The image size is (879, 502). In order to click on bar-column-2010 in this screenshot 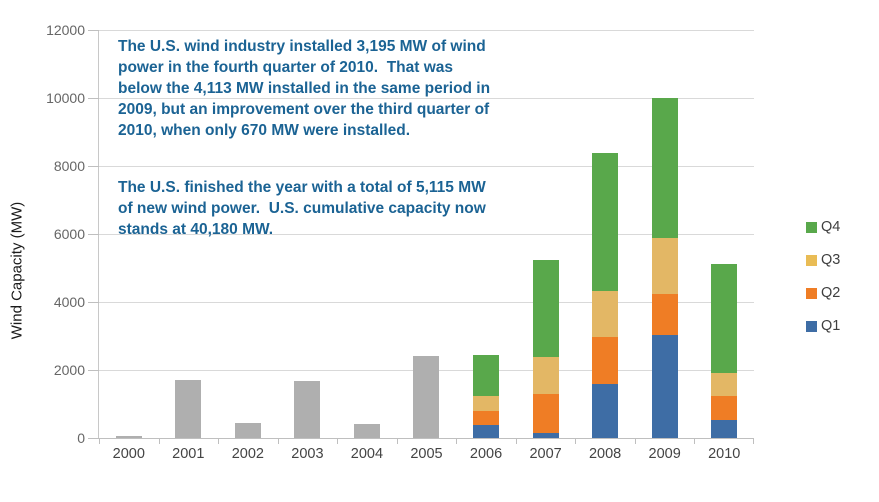, I will do `click(724, 234)`.